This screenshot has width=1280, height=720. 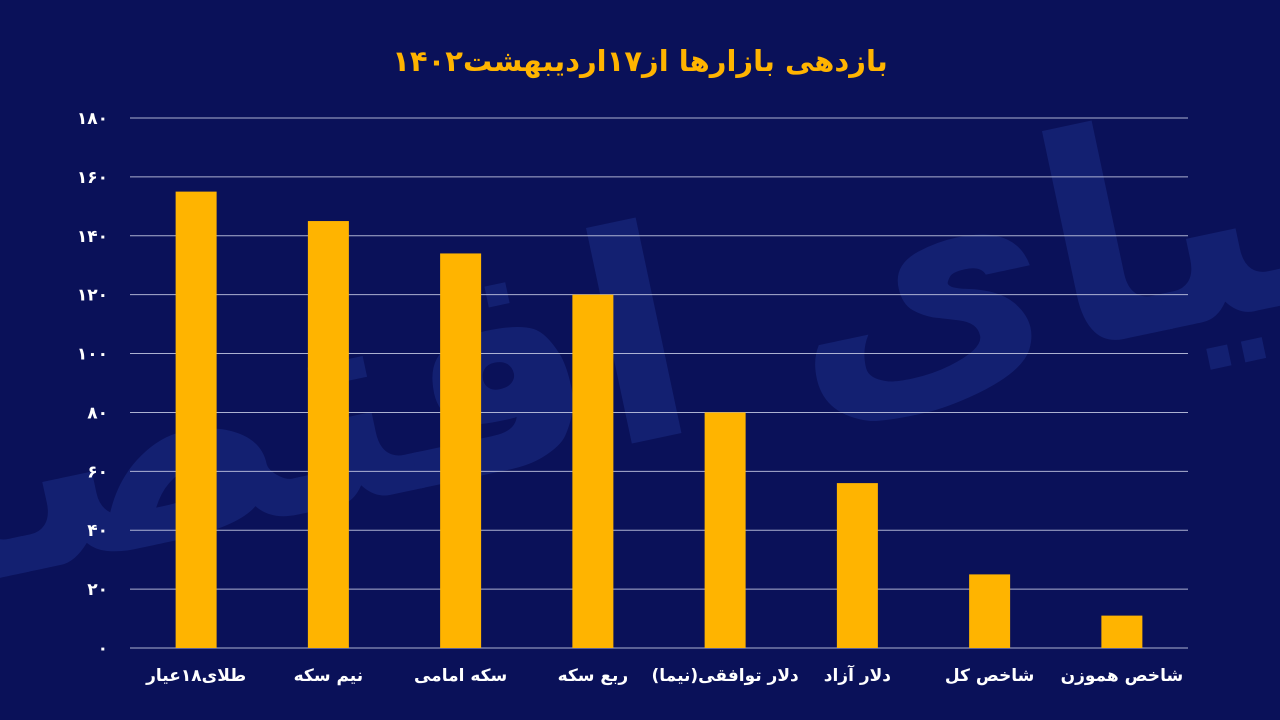 I want to click on x-tick-label: دلار توافقی(نیما), so click(x=725, y=676).